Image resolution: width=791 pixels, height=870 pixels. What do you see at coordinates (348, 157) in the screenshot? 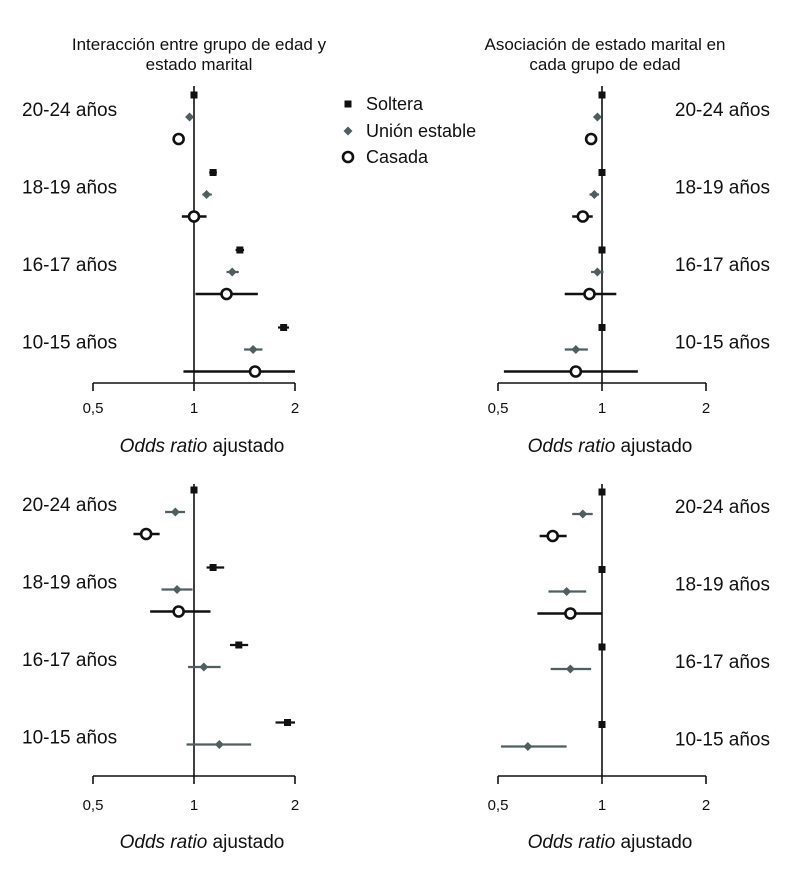
I see `legend-circle-marker` at bounding box center [348, 157].